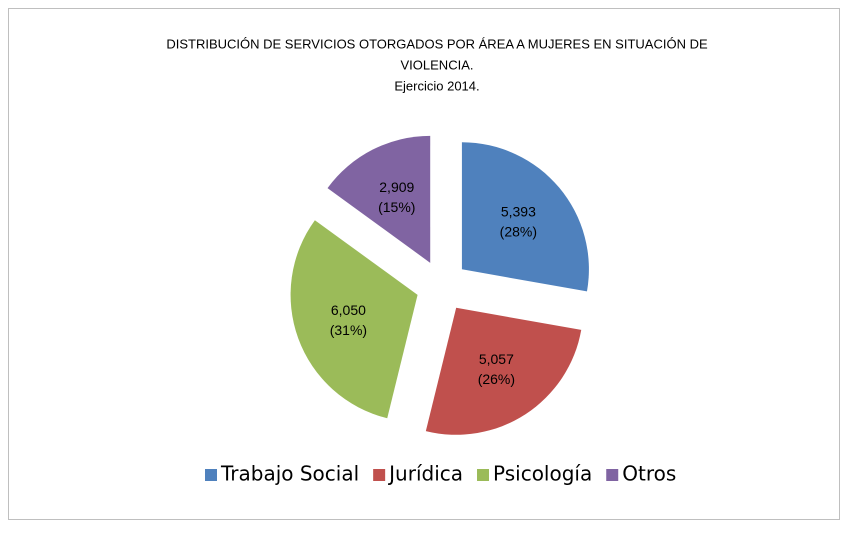  I want to click on data-label: 2,909, so click(396, 187).